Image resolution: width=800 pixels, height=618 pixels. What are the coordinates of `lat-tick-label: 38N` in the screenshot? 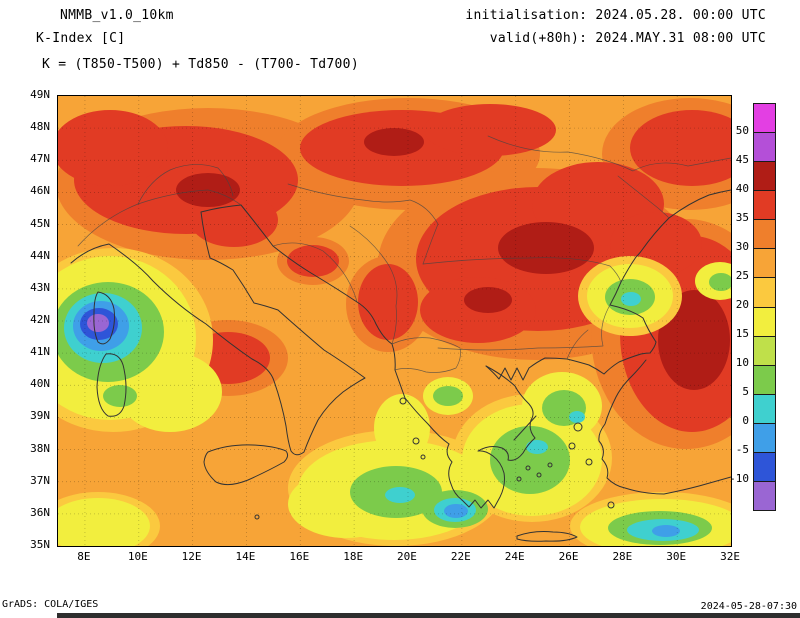 It's located at (40, 448).